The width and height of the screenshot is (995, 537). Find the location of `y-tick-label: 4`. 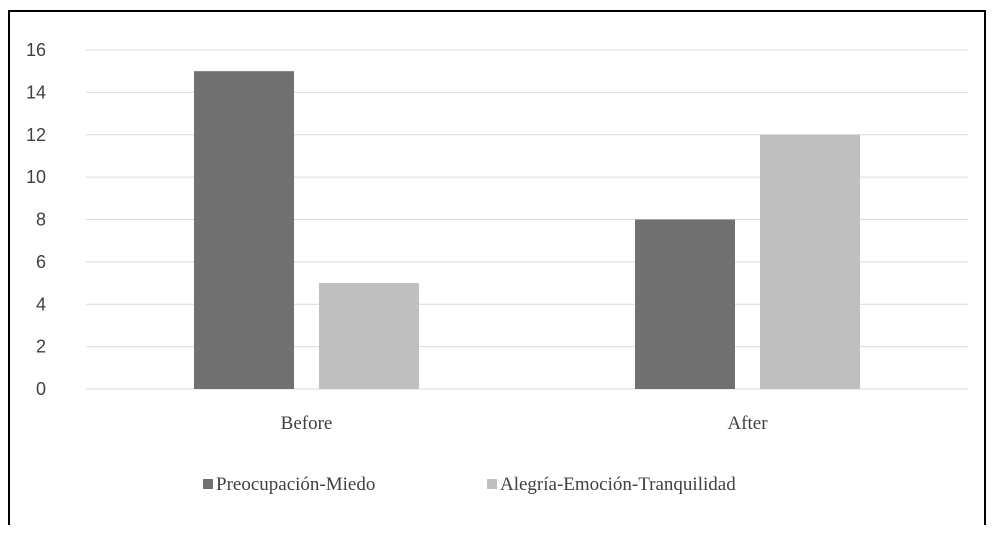

y-tick-label: 4 is located at coordinates (41, 304).